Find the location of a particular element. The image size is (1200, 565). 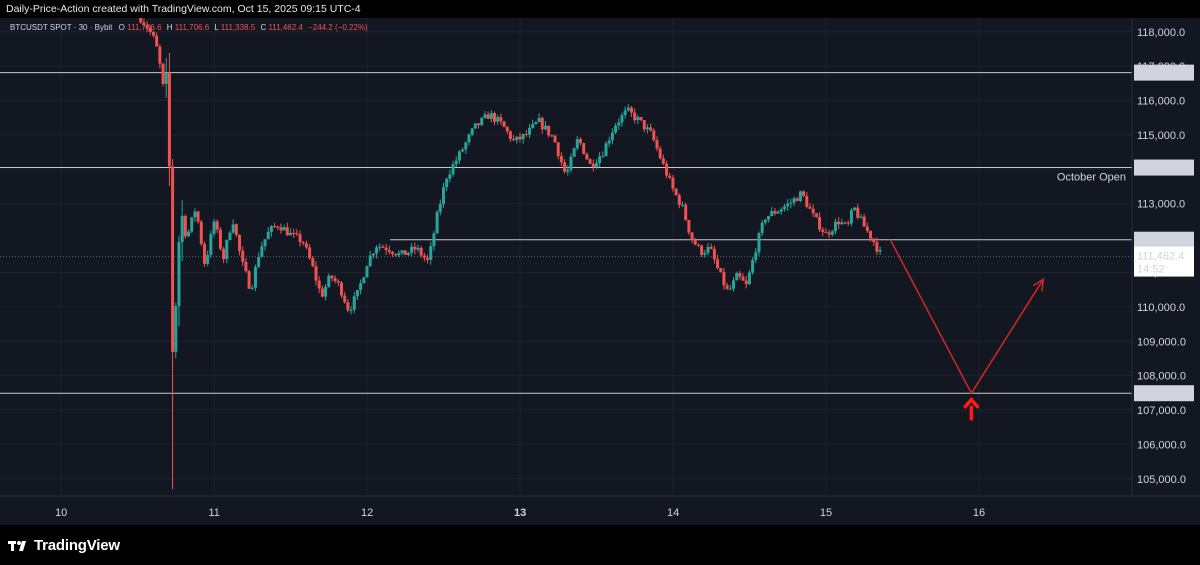

close-label: C is located at coordinates (263, 27).